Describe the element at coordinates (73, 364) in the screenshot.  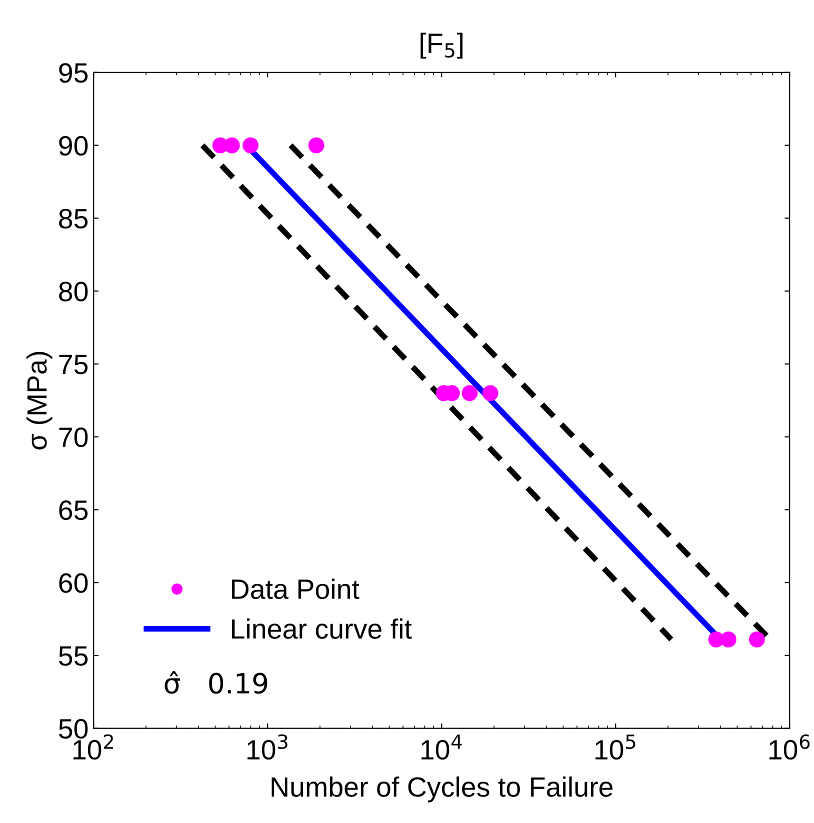
I see `y-tick-label: 75` at that location.